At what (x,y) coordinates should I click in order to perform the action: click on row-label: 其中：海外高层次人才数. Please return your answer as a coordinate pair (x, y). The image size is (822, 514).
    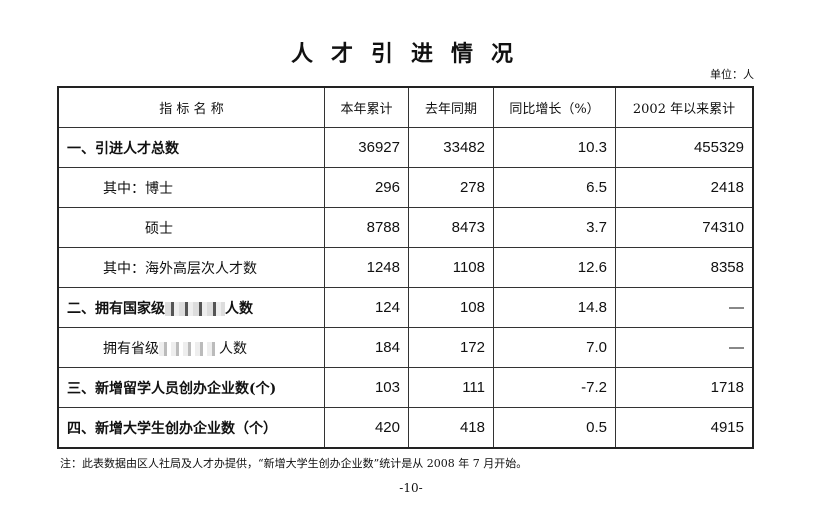
    Looking at the image, I should click on (191, 267).